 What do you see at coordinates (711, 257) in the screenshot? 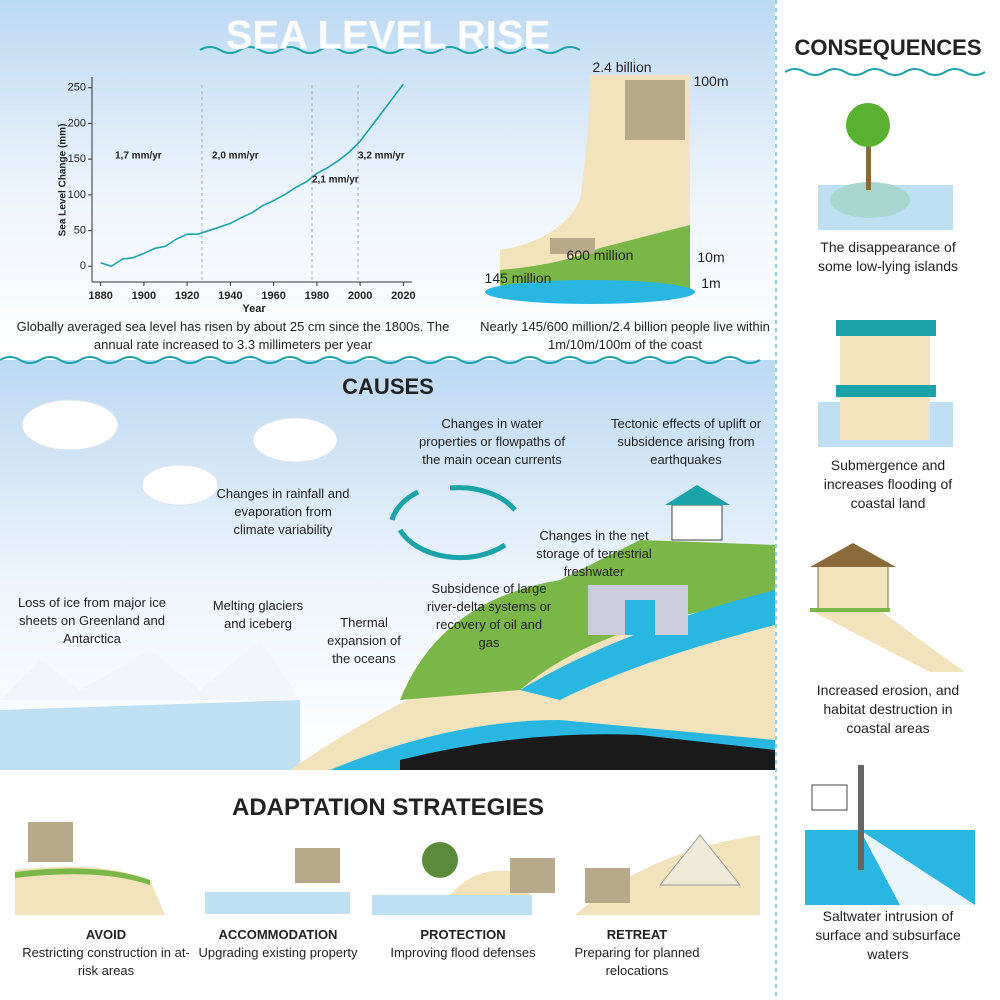
I see `elevation-label: 10m` at bounding box center [711, 257].